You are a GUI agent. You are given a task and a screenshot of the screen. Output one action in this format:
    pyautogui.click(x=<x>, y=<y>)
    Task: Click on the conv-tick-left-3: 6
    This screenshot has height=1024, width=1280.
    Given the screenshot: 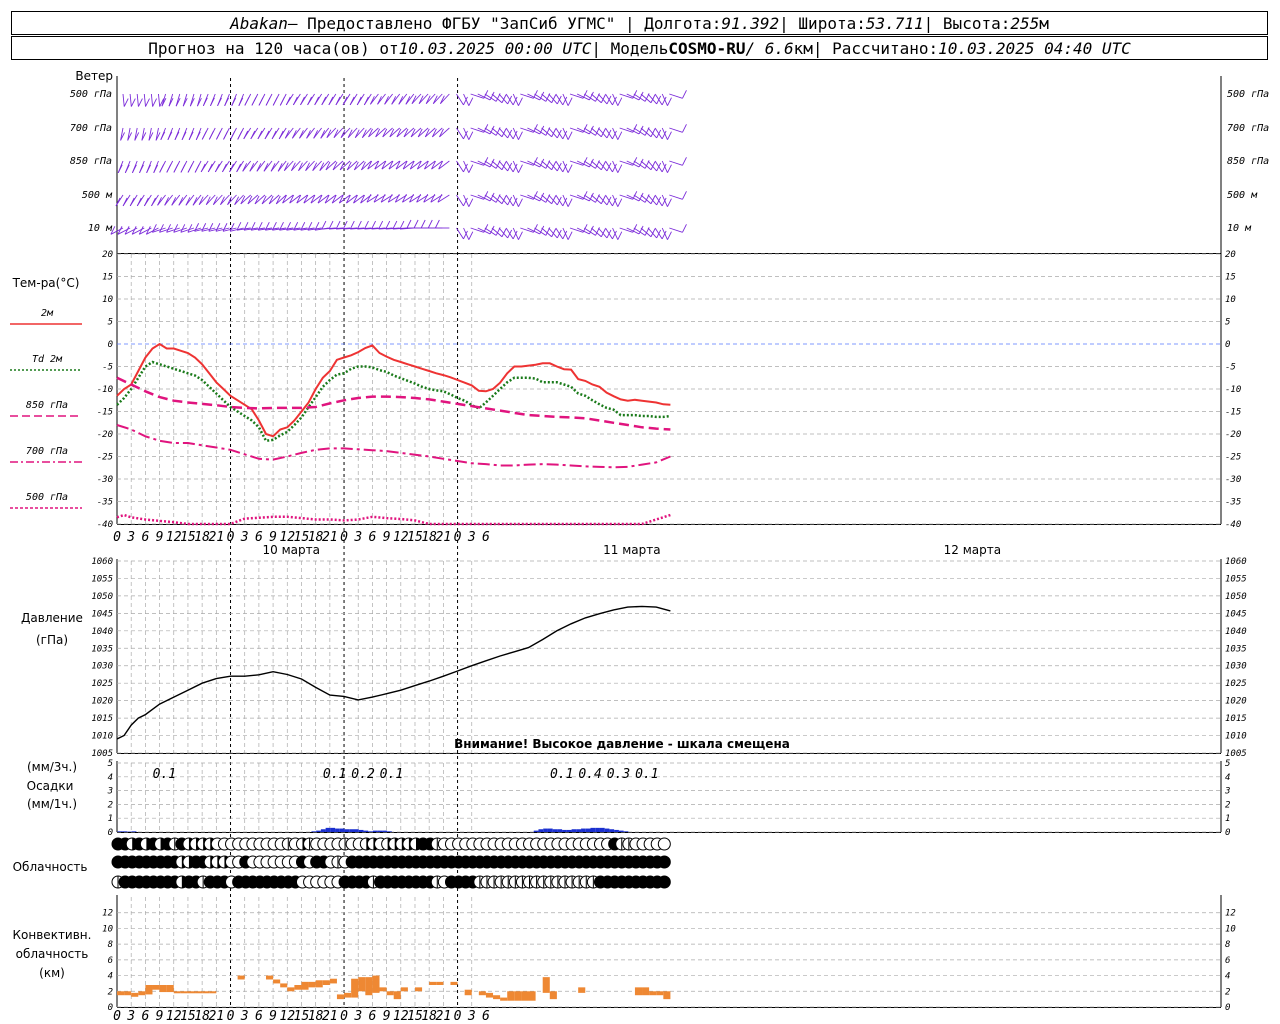 What is the action you would take?
    pyautogui.click(x=110, y=961)
    